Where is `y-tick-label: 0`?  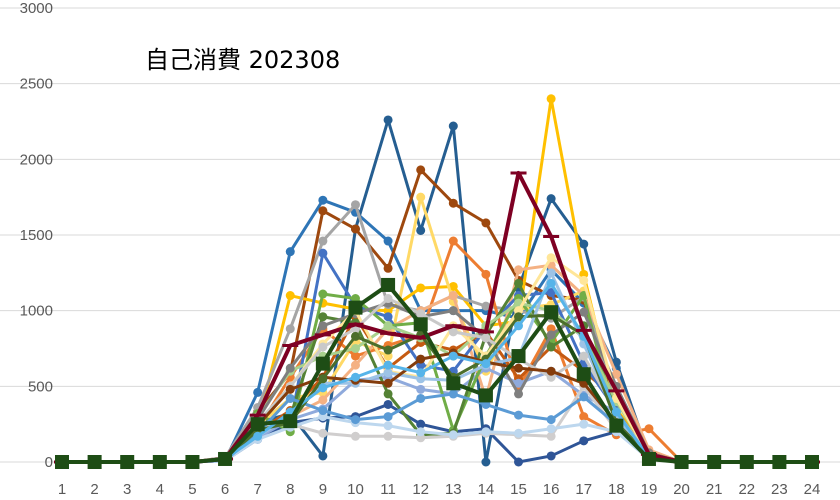
y-tick-label: 0 is located at coordinates (49, 462).